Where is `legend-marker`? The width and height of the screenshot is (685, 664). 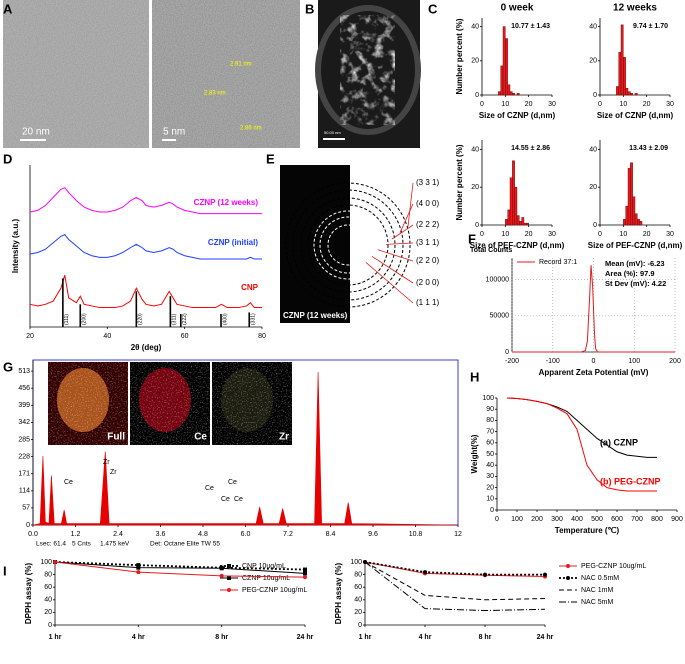 legend-marker is located at coordinates (568, 566).